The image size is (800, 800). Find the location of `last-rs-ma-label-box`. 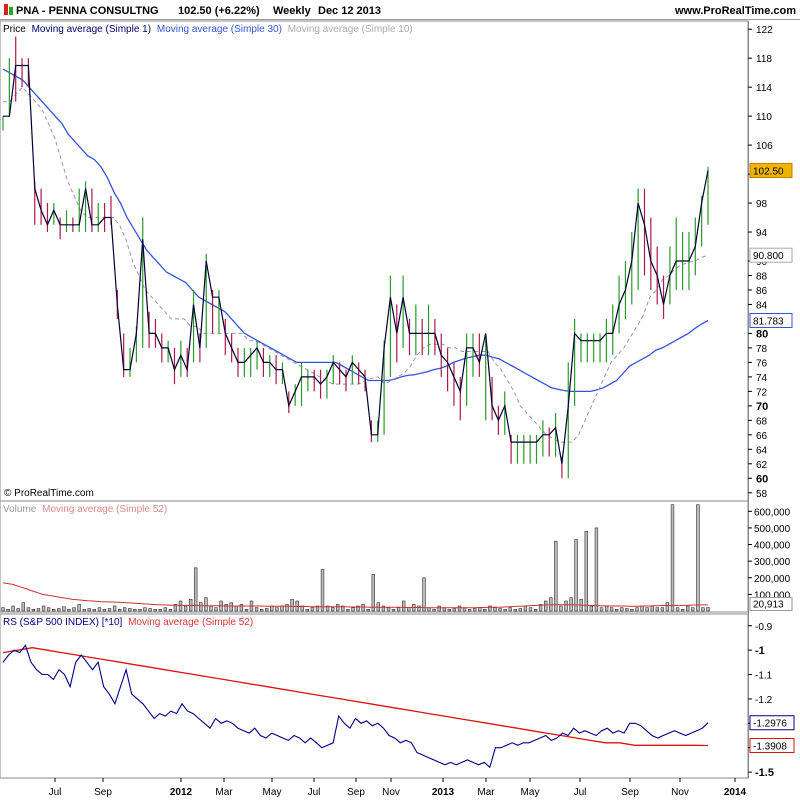

last-rs-ma-label-box is located at coordinates (772, 745).